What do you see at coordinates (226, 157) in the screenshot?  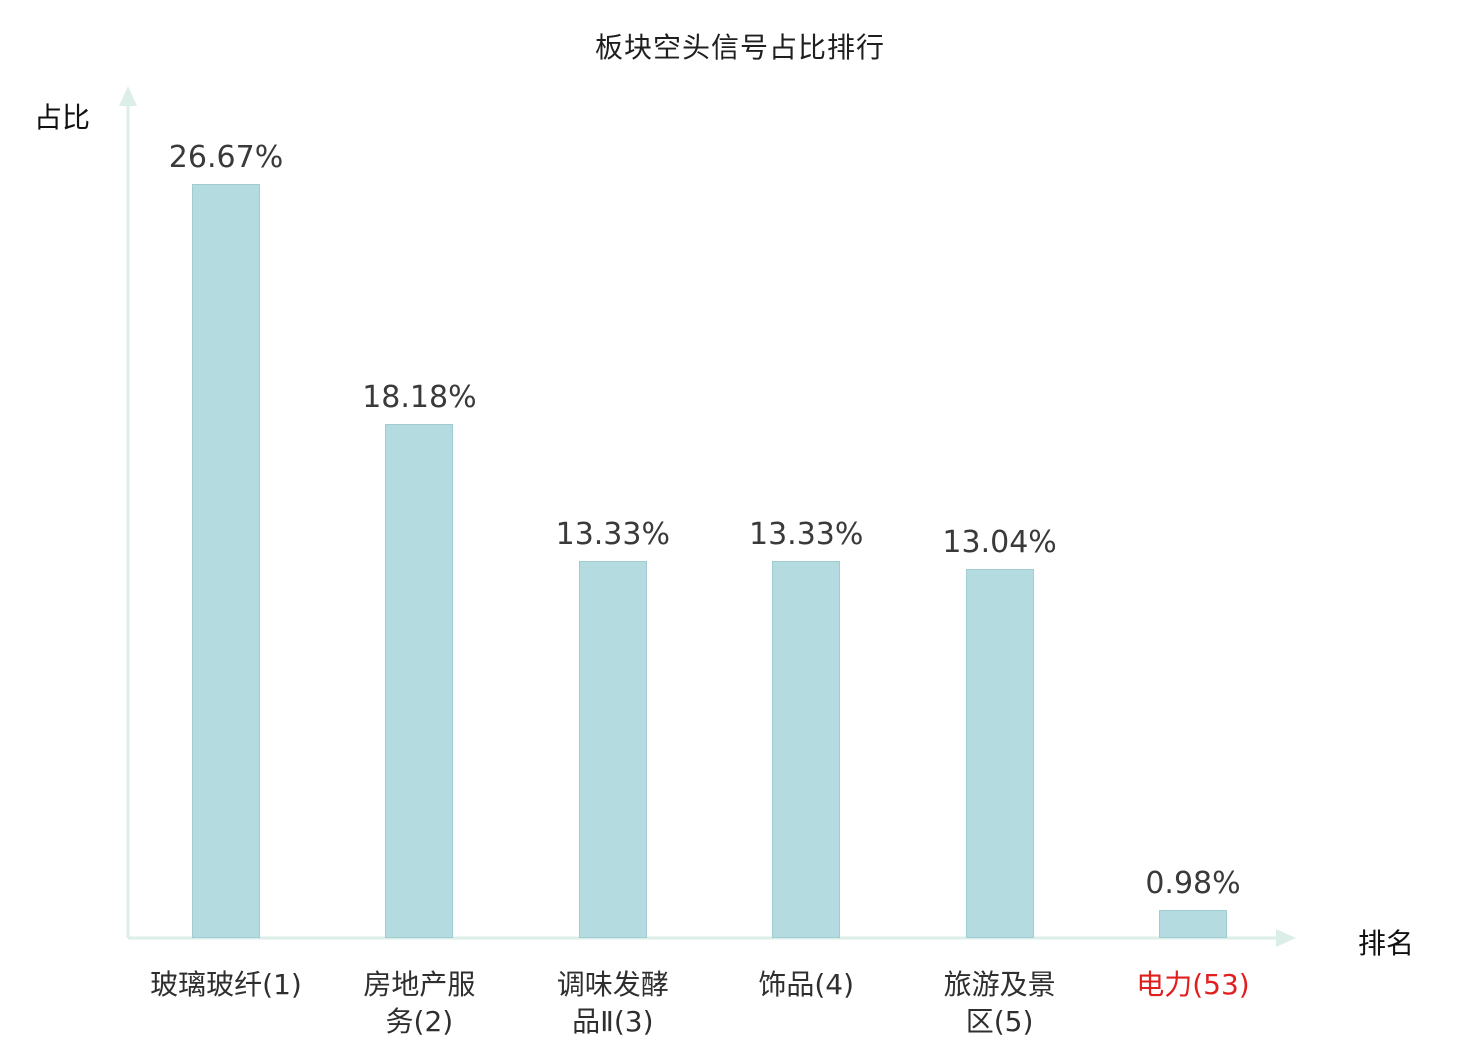 I see `bar-value-label: 26.67%` at bounding box center [226, 157].